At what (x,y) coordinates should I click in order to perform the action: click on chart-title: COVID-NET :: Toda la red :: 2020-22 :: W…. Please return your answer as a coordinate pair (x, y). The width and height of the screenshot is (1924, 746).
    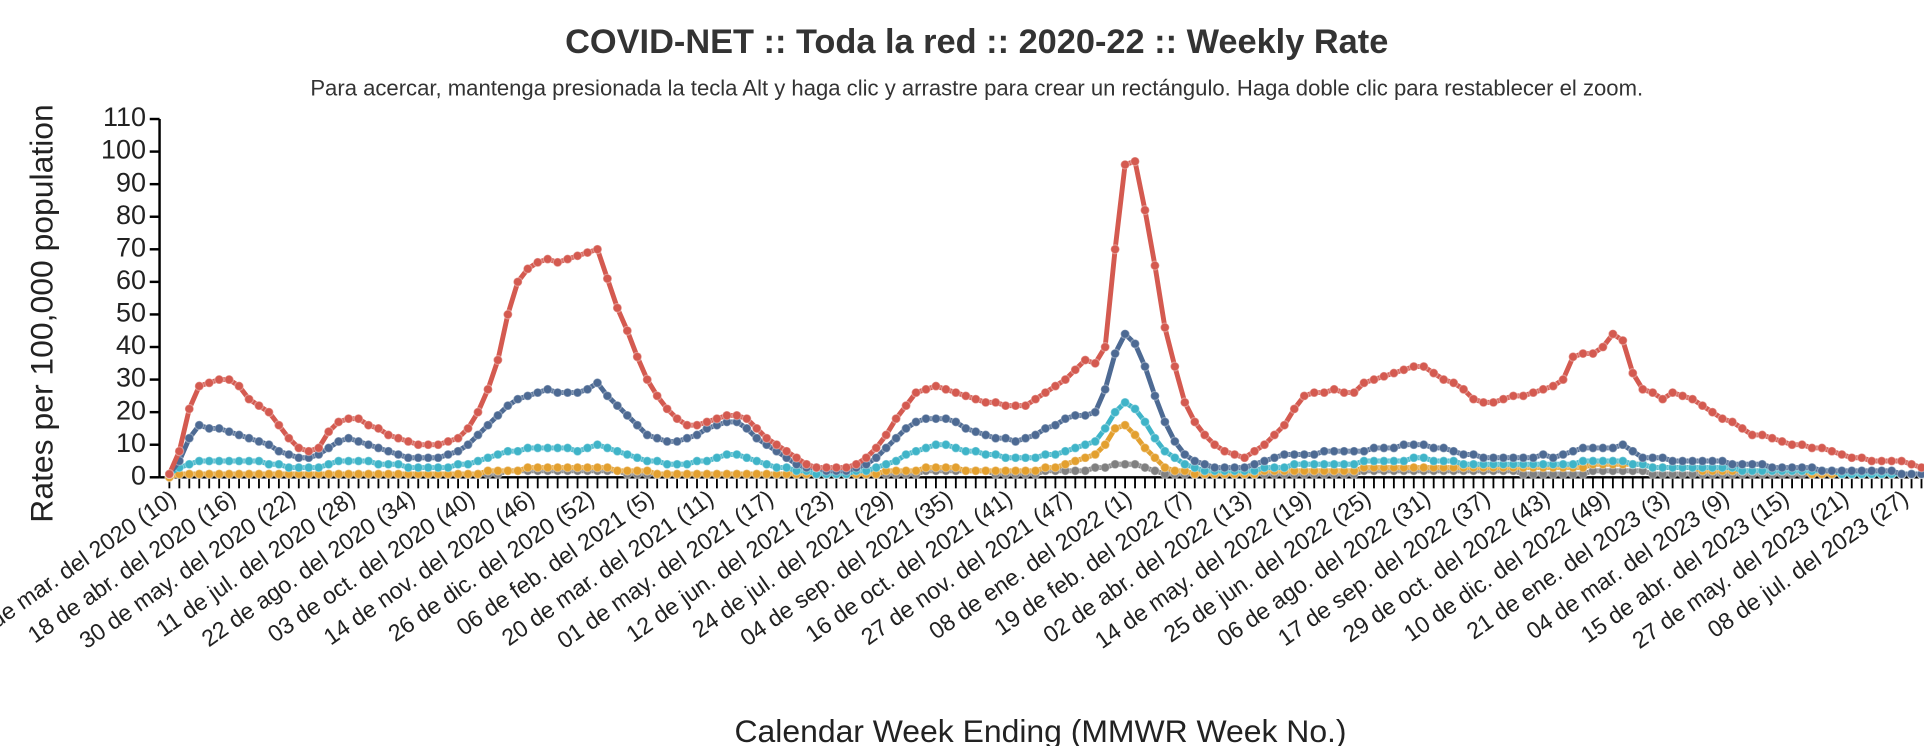
    Looking at the image, I should click on (976, 42).